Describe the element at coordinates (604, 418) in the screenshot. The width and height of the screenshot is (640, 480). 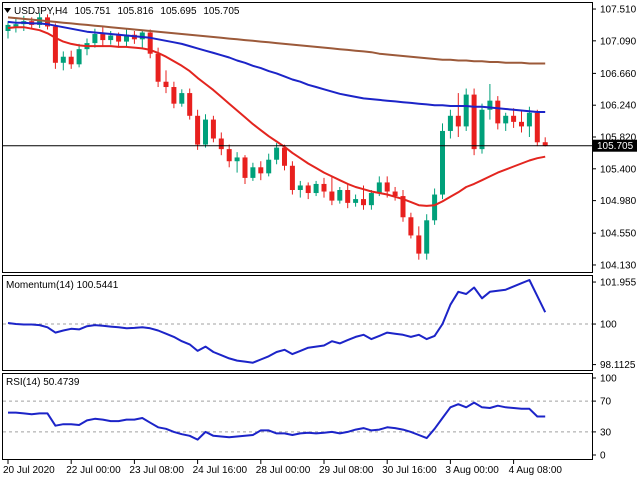
I see `rsi-axis: 100 70 30 0` at that location.